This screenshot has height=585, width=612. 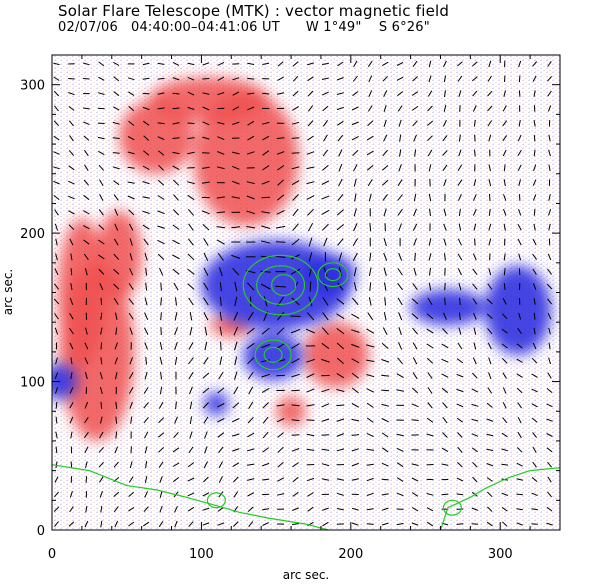 I want to click on y-tick-label: 0, so click(x=41, y=531).